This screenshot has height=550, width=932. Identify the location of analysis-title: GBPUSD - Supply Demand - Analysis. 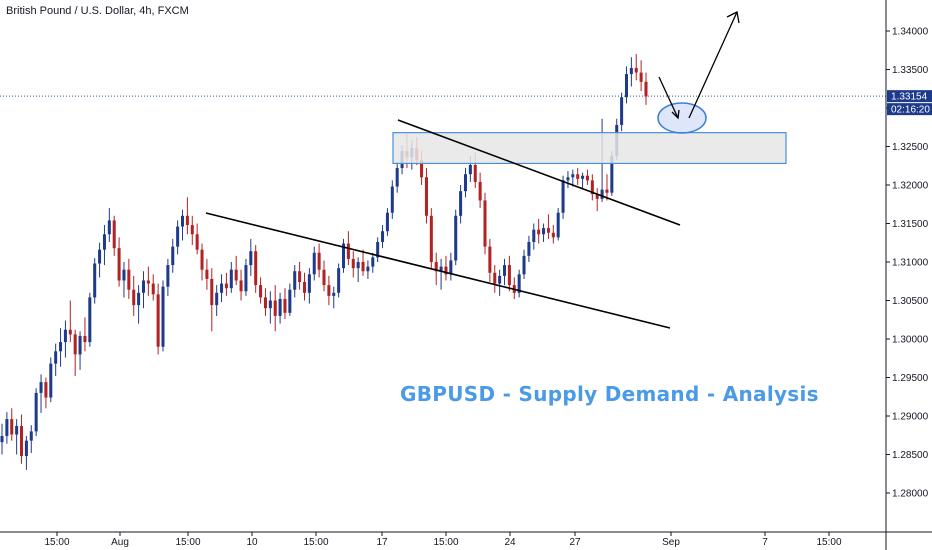
(609, 394).